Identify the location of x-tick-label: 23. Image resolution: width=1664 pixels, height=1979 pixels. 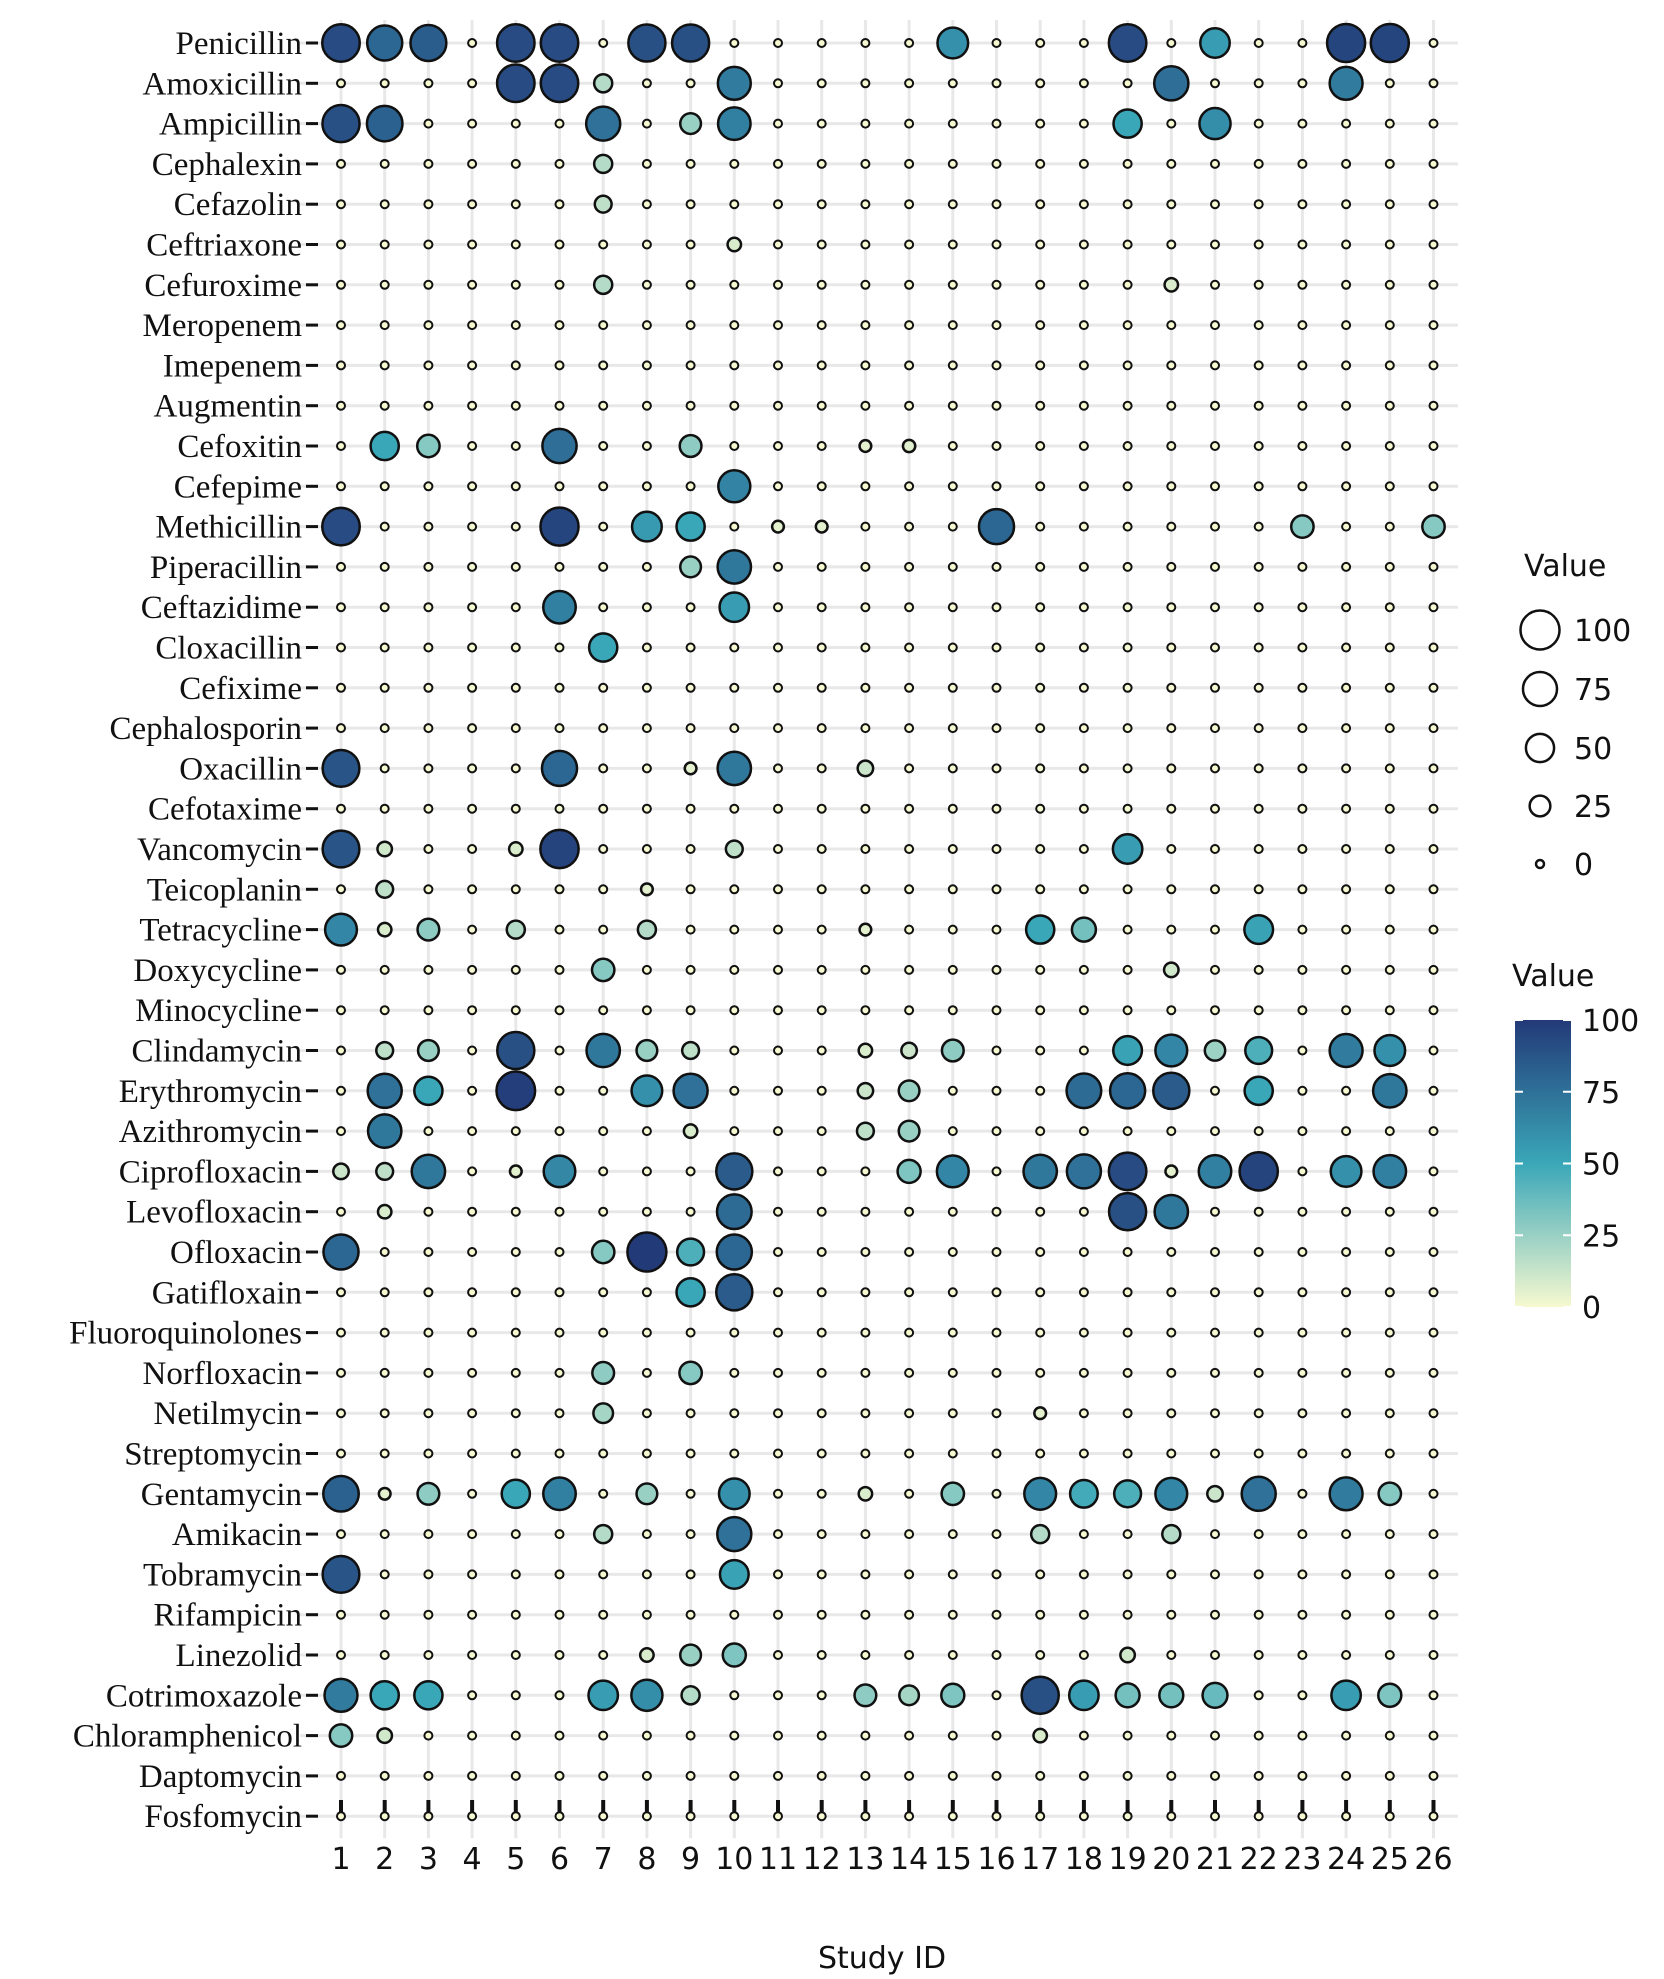
(1302, 1859).